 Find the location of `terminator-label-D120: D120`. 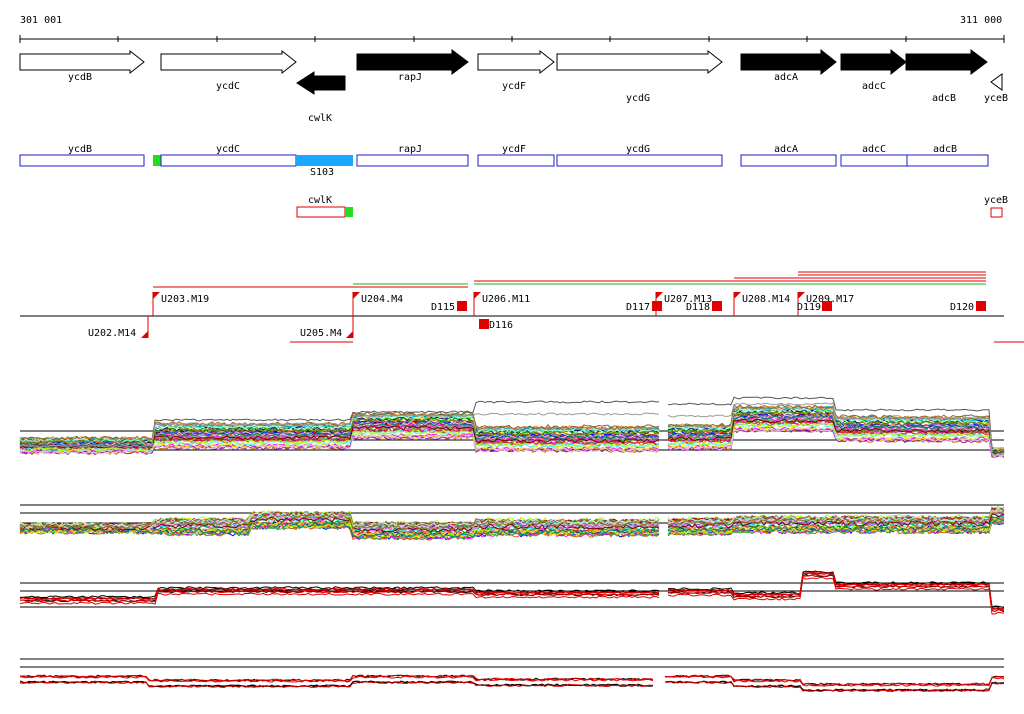

terminator-label-D120: D120 is located at coordinates (962, 307).